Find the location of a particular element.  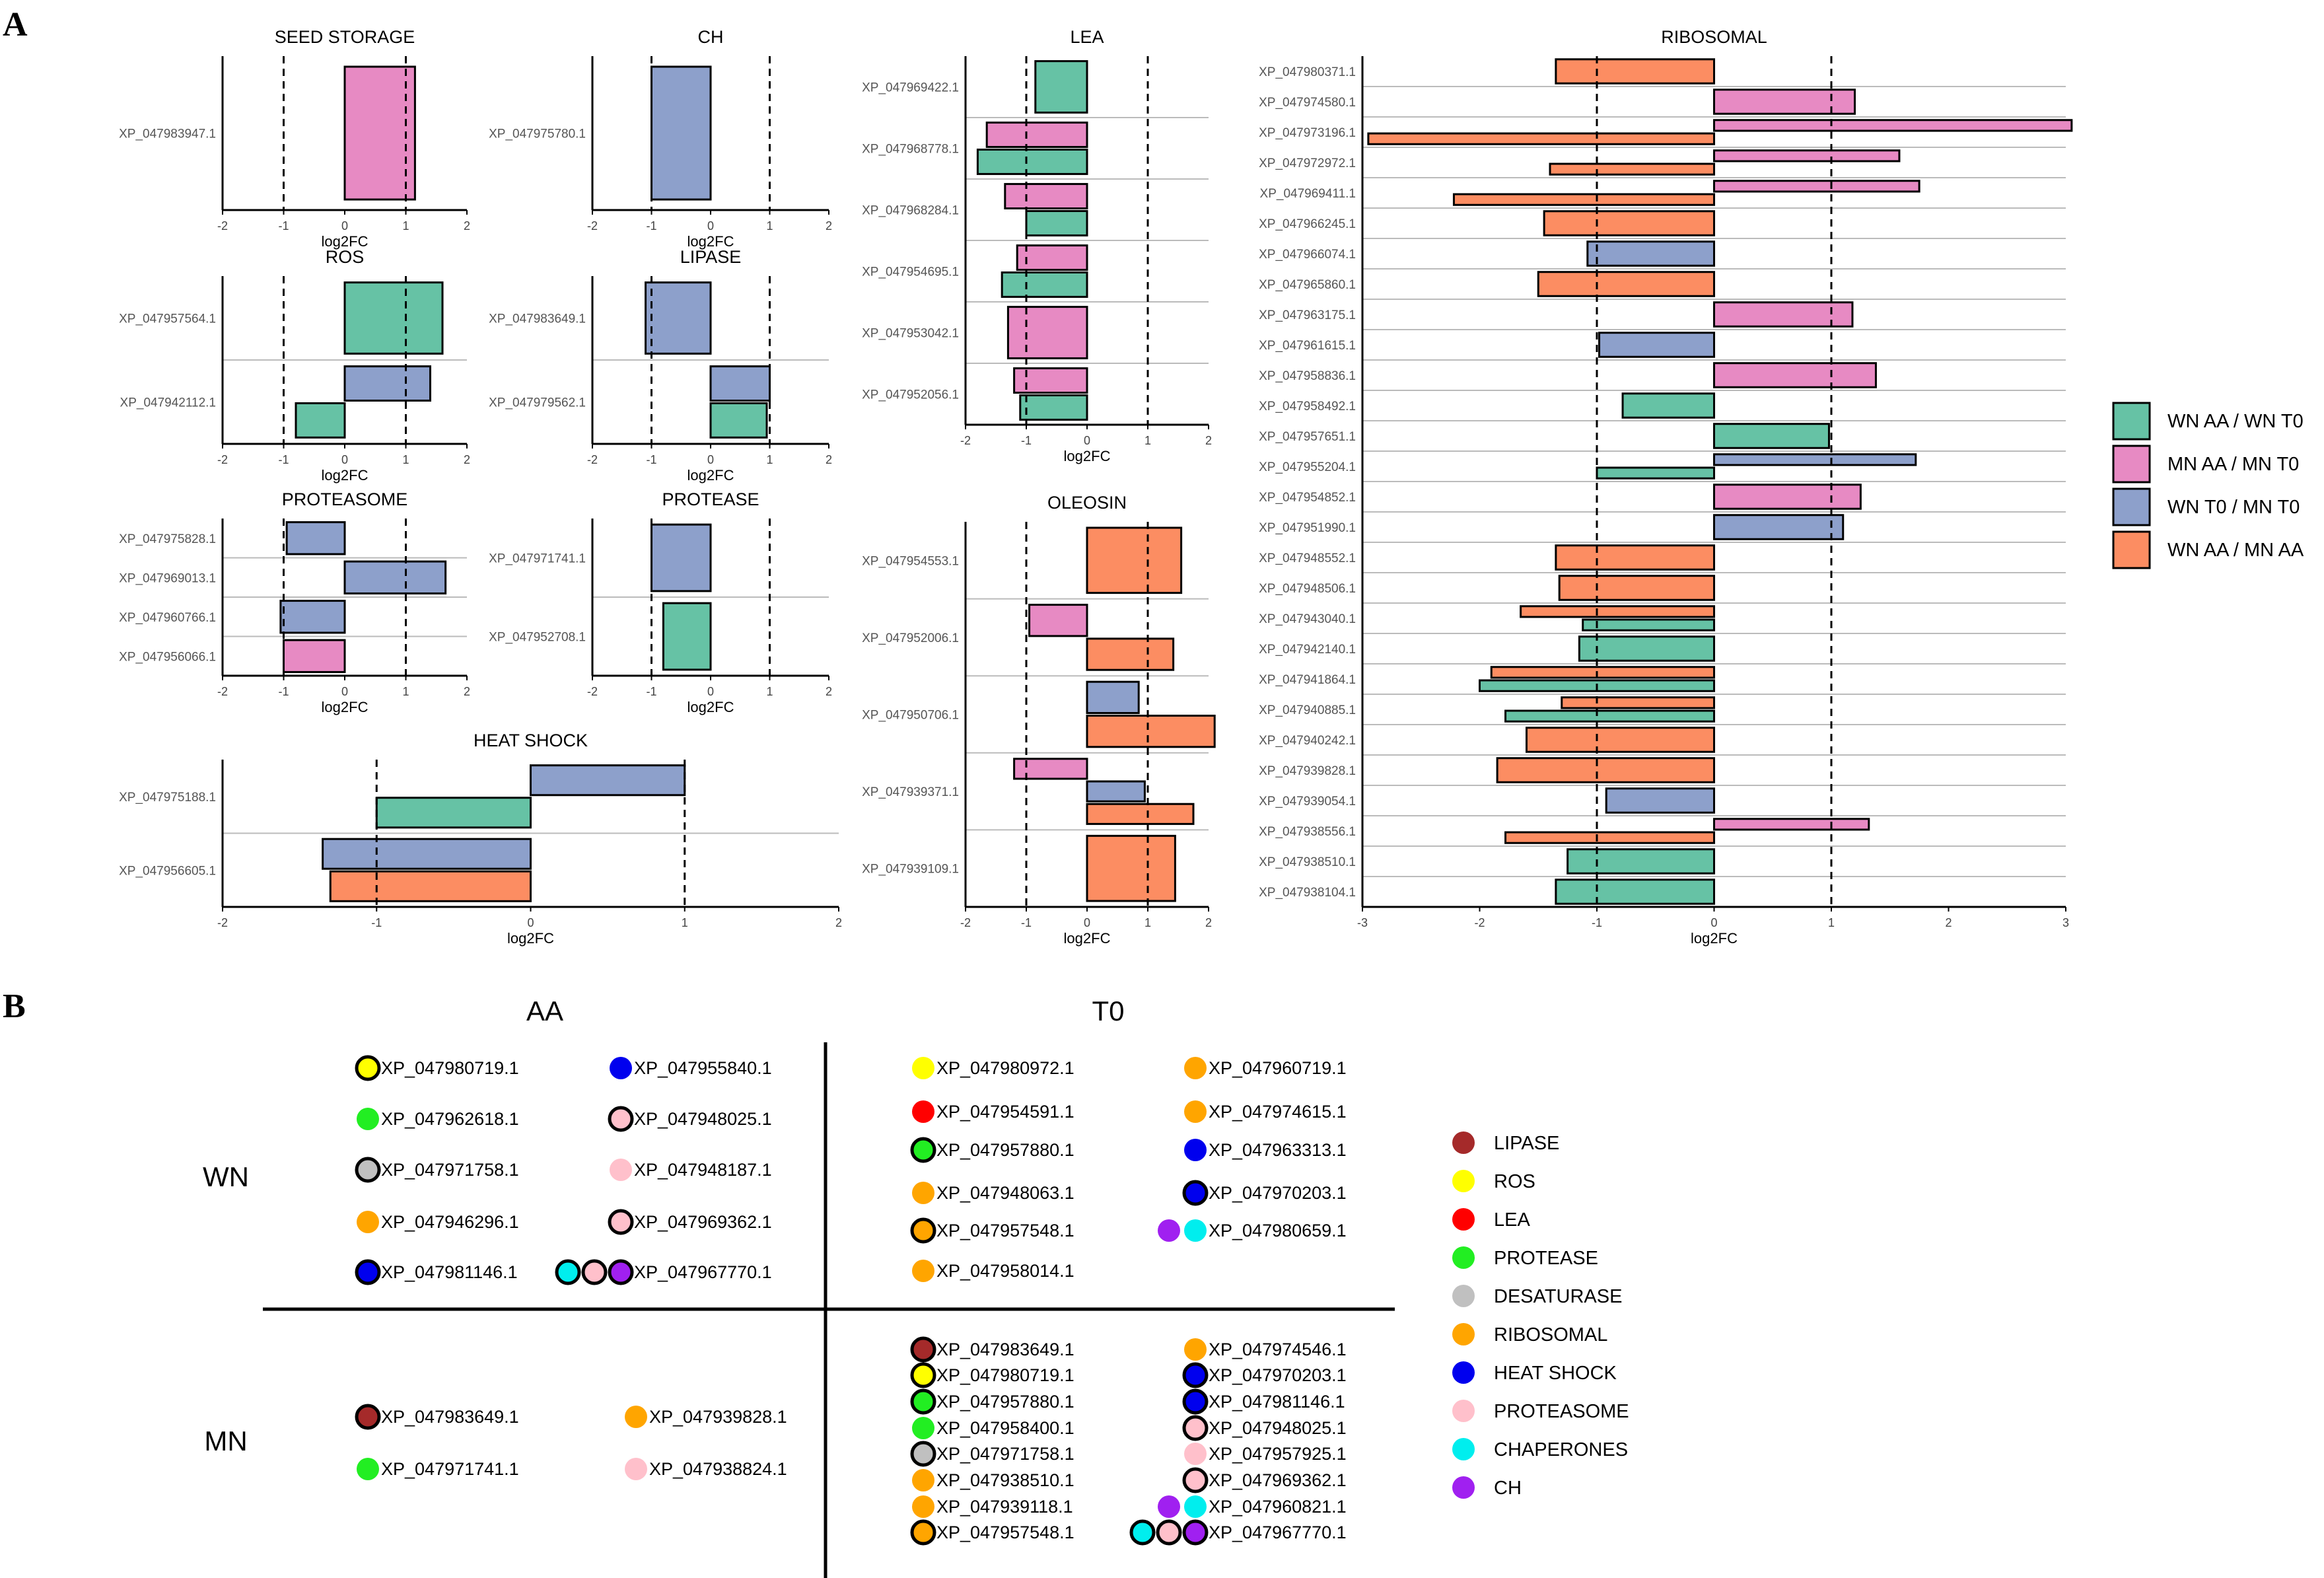

gene-label: XP_047952056.1 is located at coordinates (910, 395).